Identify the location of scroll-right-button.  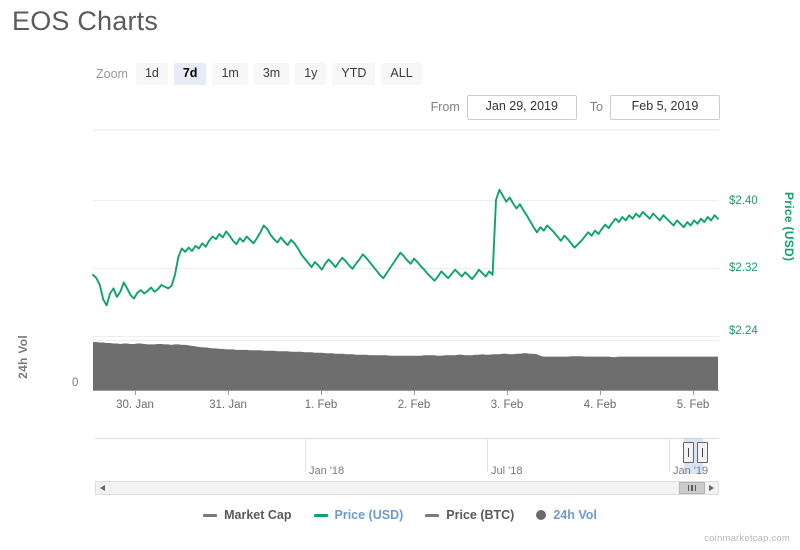
(711, 488).